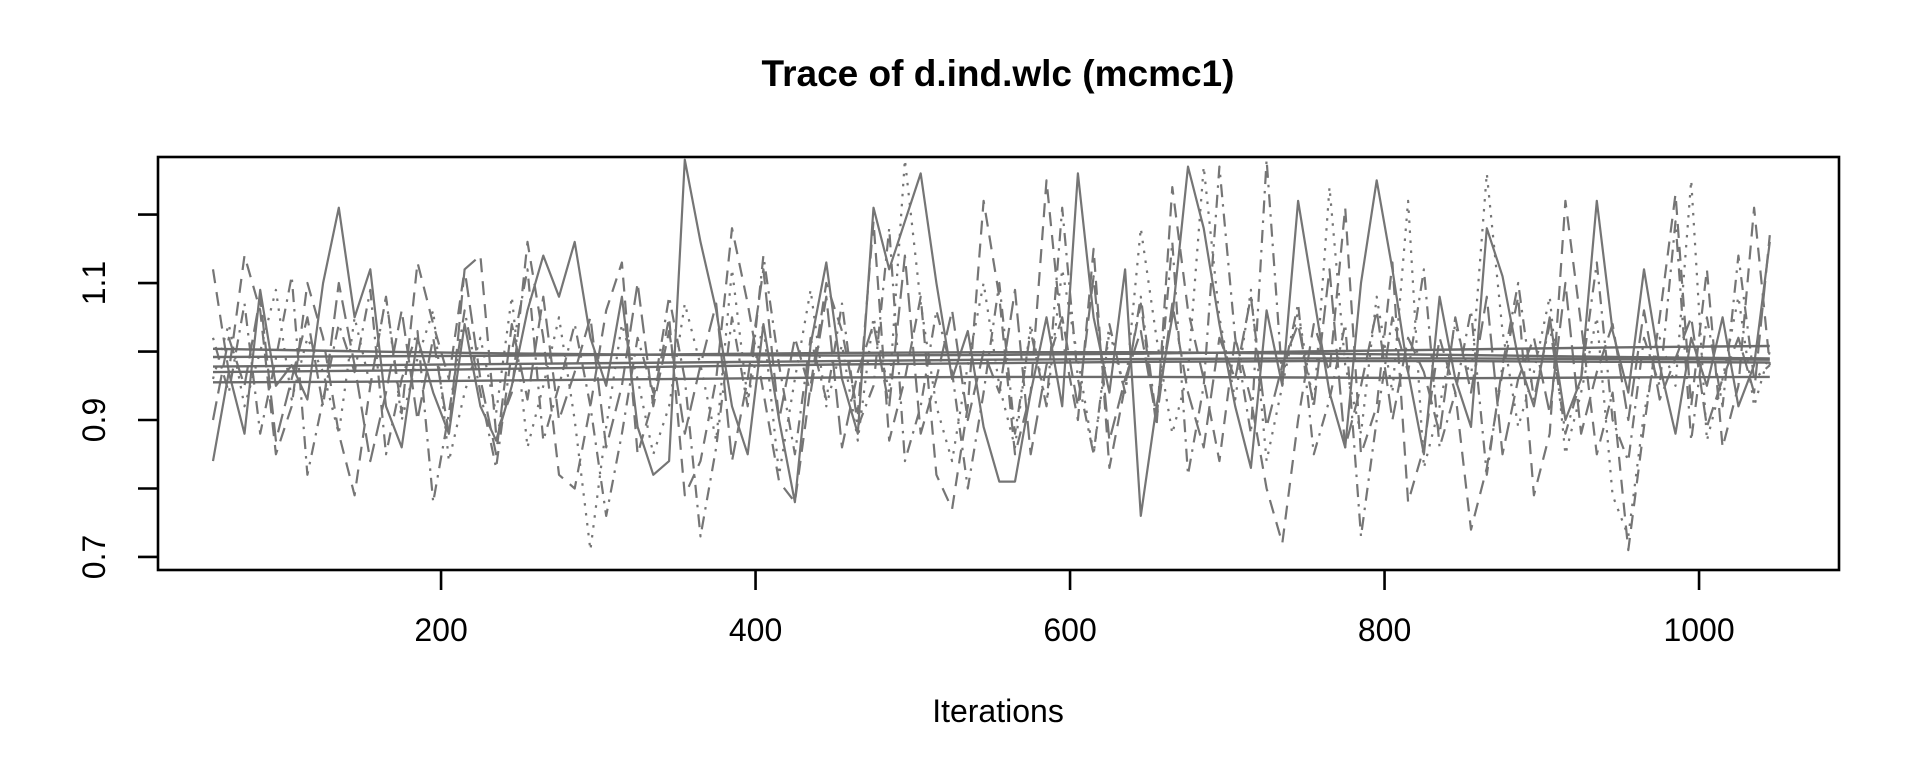  I want to click on smooth-line-smooth2, so click(991, 355).